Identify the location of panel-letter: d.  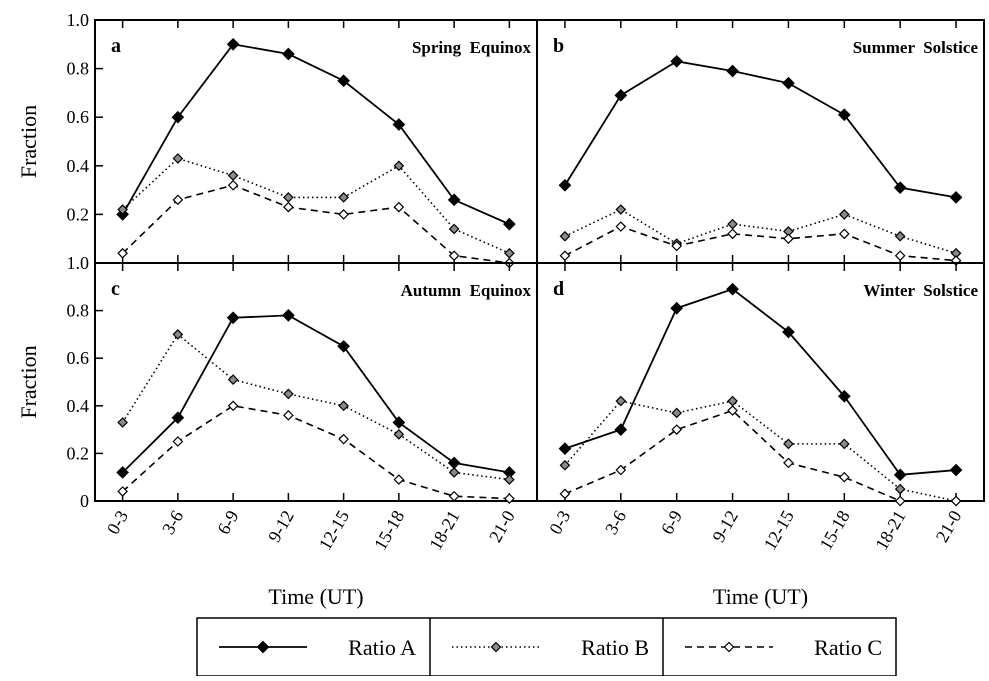
(558, 289).